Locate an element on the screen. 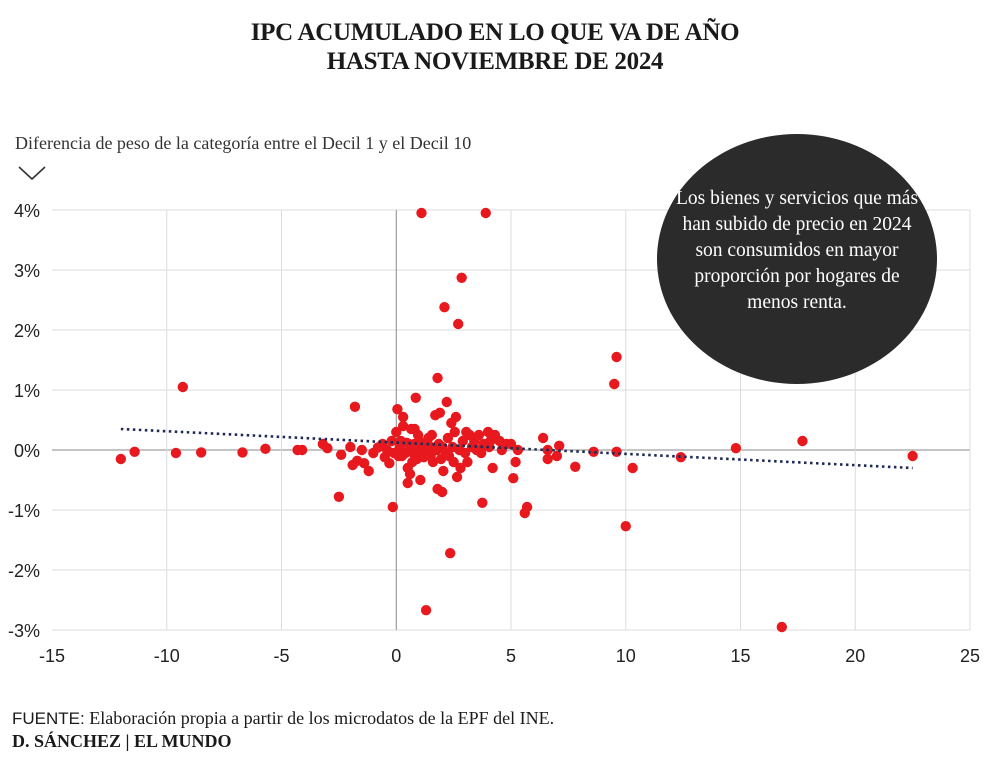 The image size is (990, 766). y-tick-label: -3% is located at coordinates (24, 631).